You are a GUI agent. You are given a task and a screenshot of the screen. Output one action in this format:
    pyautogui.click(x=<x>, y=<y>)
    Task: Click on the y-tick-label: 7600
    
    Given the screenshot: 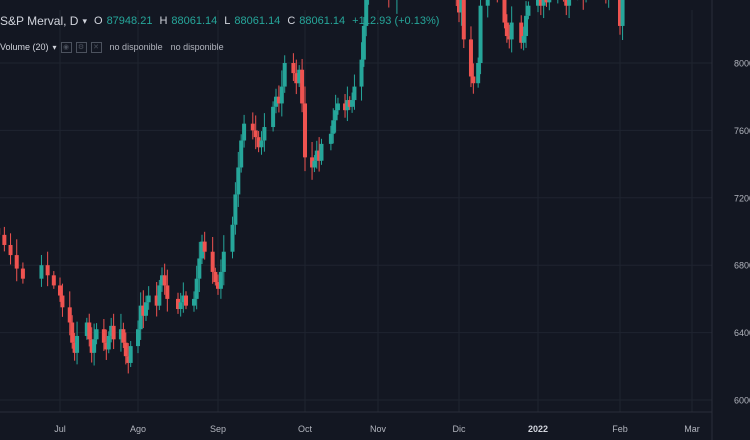 What is the action you would take?
    pyautogui.click(x=742, y=131)
    